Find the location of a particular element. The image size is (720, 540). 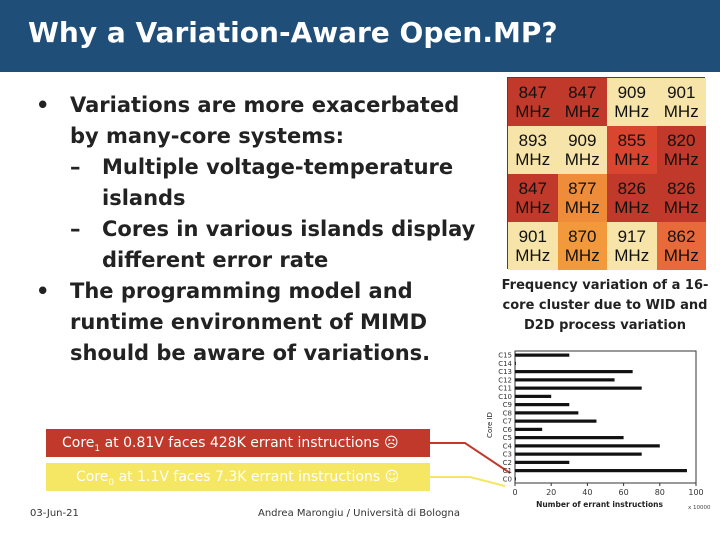

freq-cell: 862 MHz is located at coordinates (681, 246).